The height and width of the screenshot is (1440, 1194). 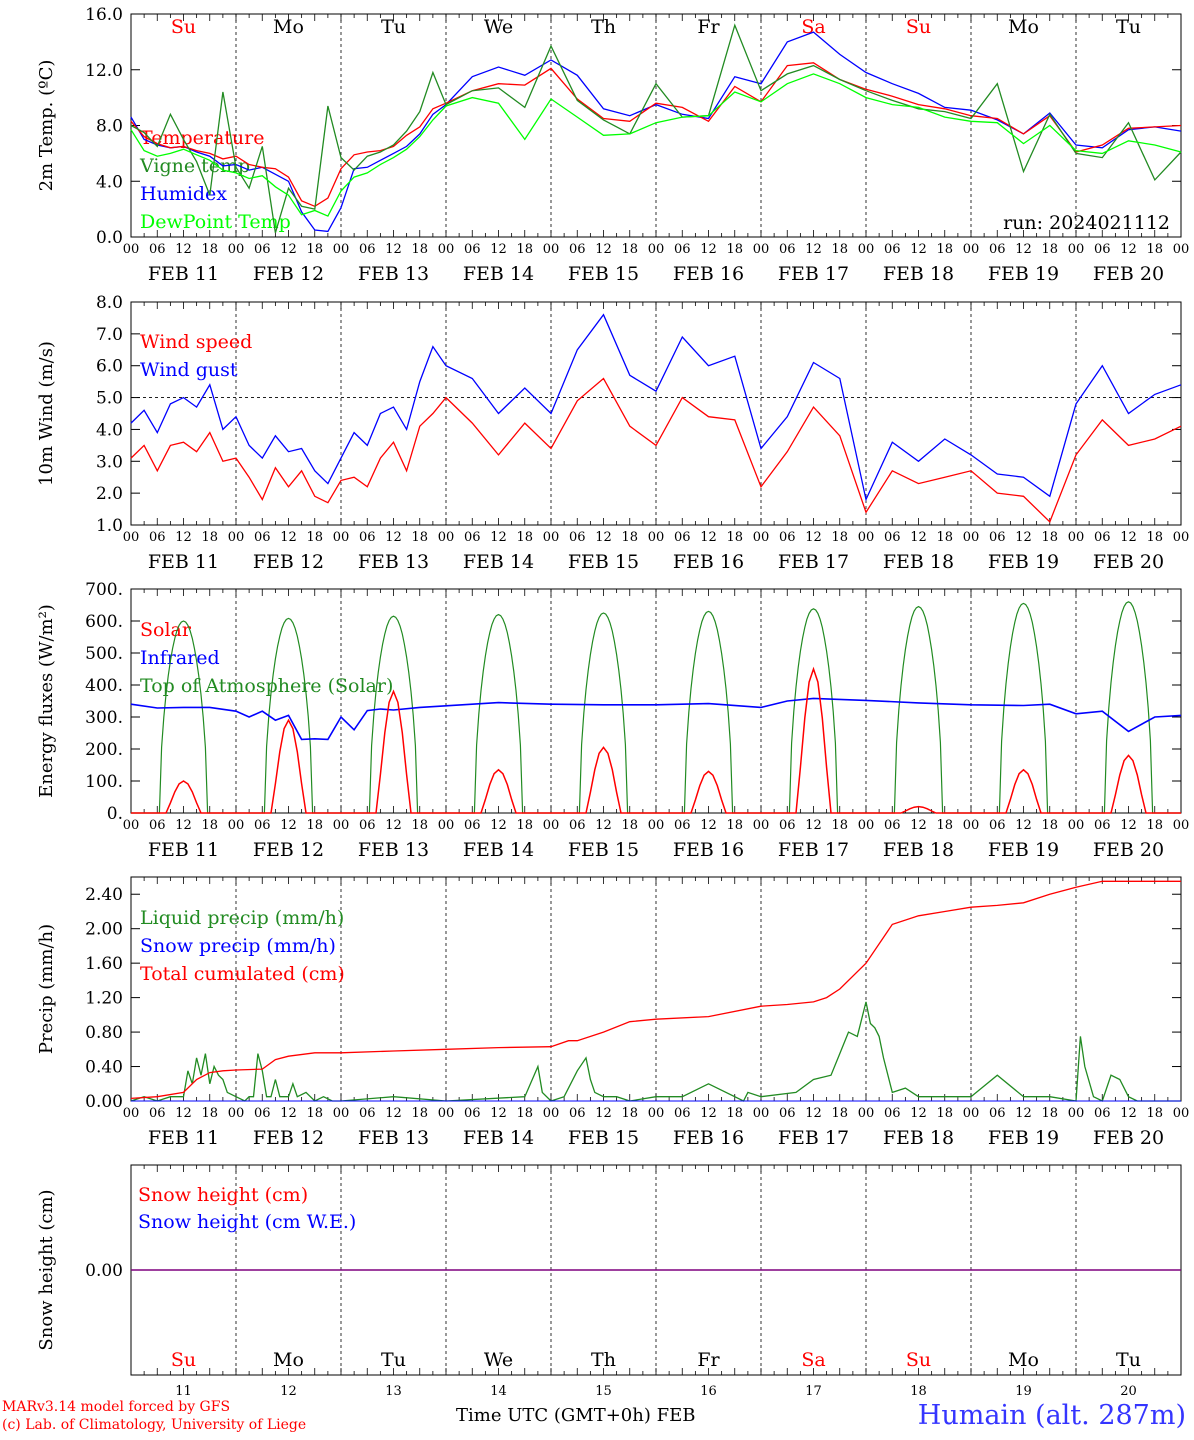 What do you see at coordinates (603, 850) in the screenshot?
I see `date-tick-label: FEB 15` at bounding box center [603, 850].